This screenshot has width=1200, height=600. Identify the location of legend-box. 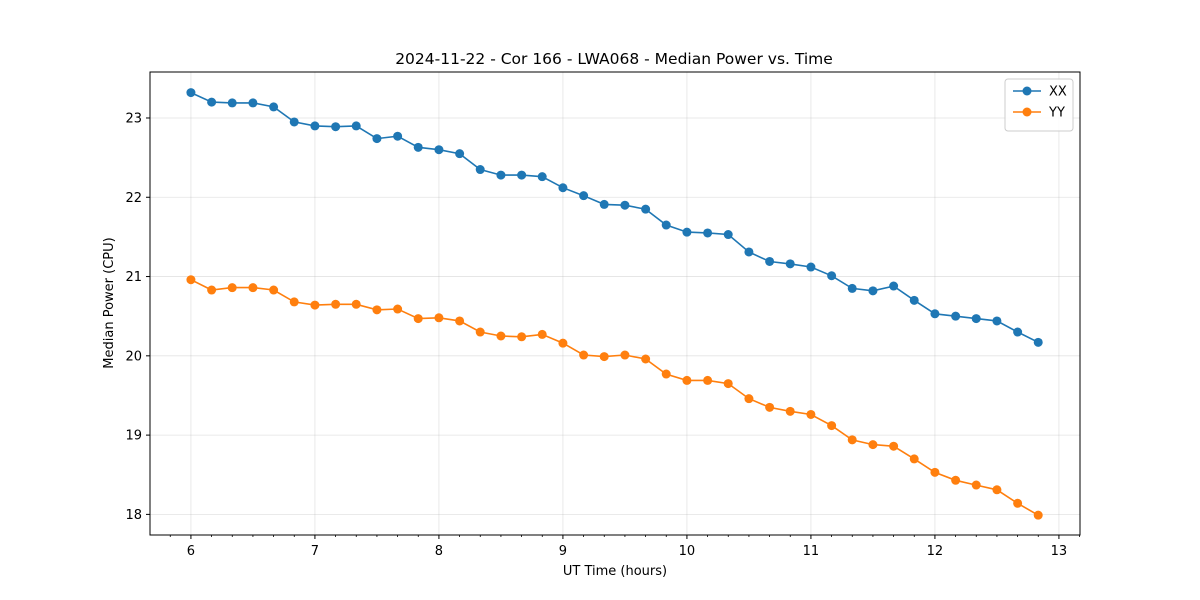
(1039, 105).